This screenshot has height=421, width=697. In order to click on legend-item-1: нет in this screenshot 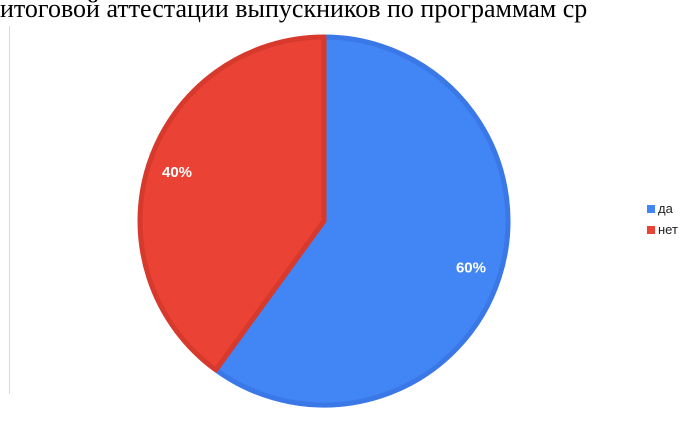, I will do `click(662, 229)`.